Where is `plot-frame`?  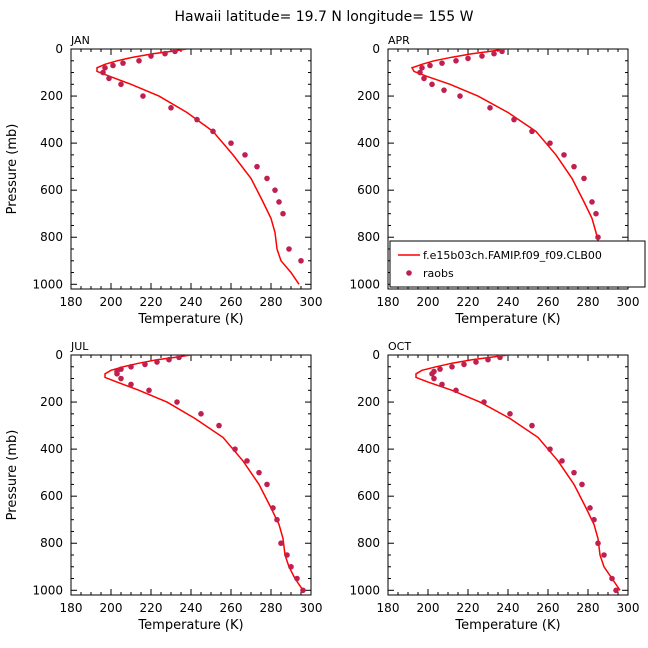
plot-frame is located at coordinates (191, 169).